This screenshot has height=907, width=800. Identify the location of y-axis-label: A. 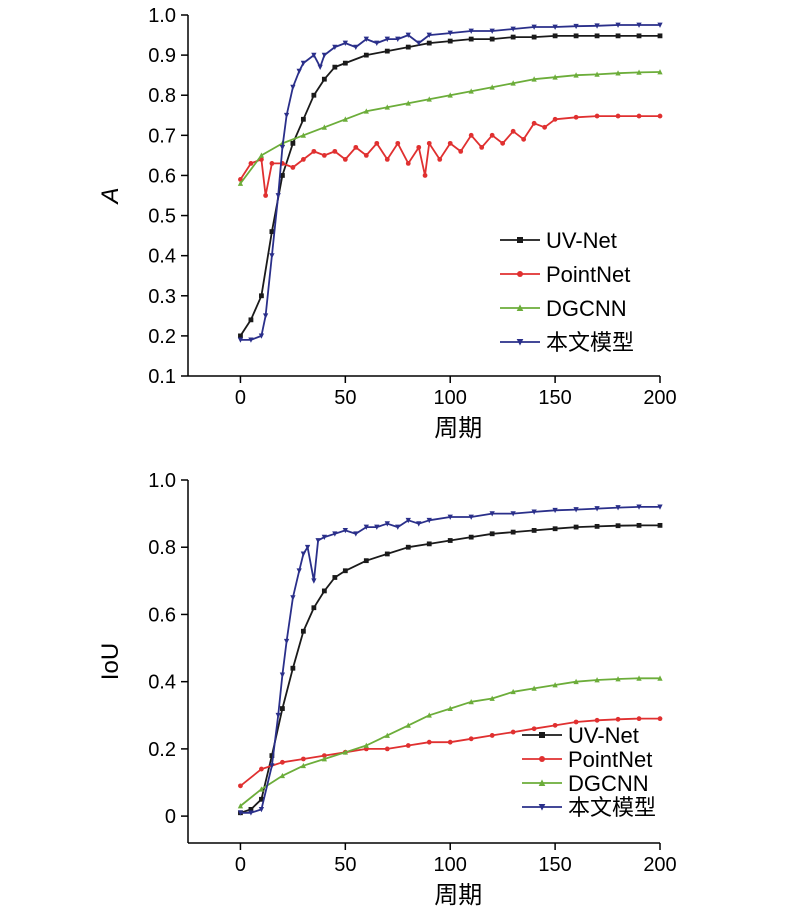
(110, 196).